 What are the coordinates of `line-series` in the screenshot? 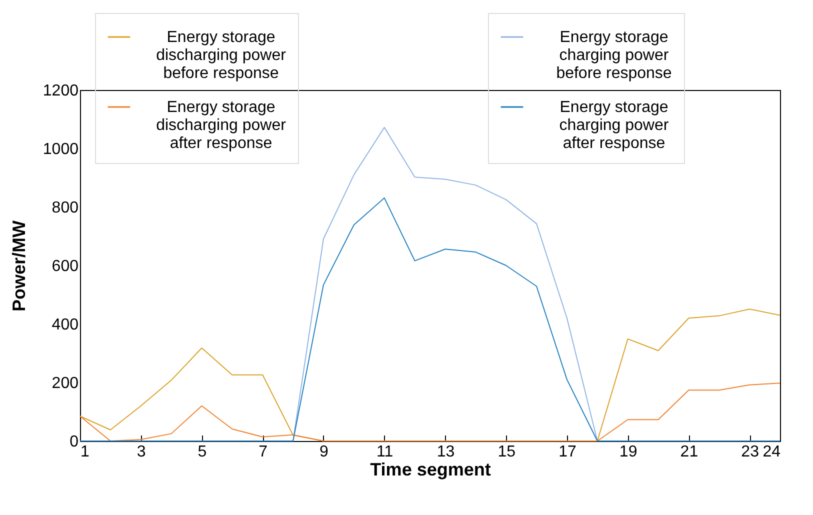 It's located at (430, 412).